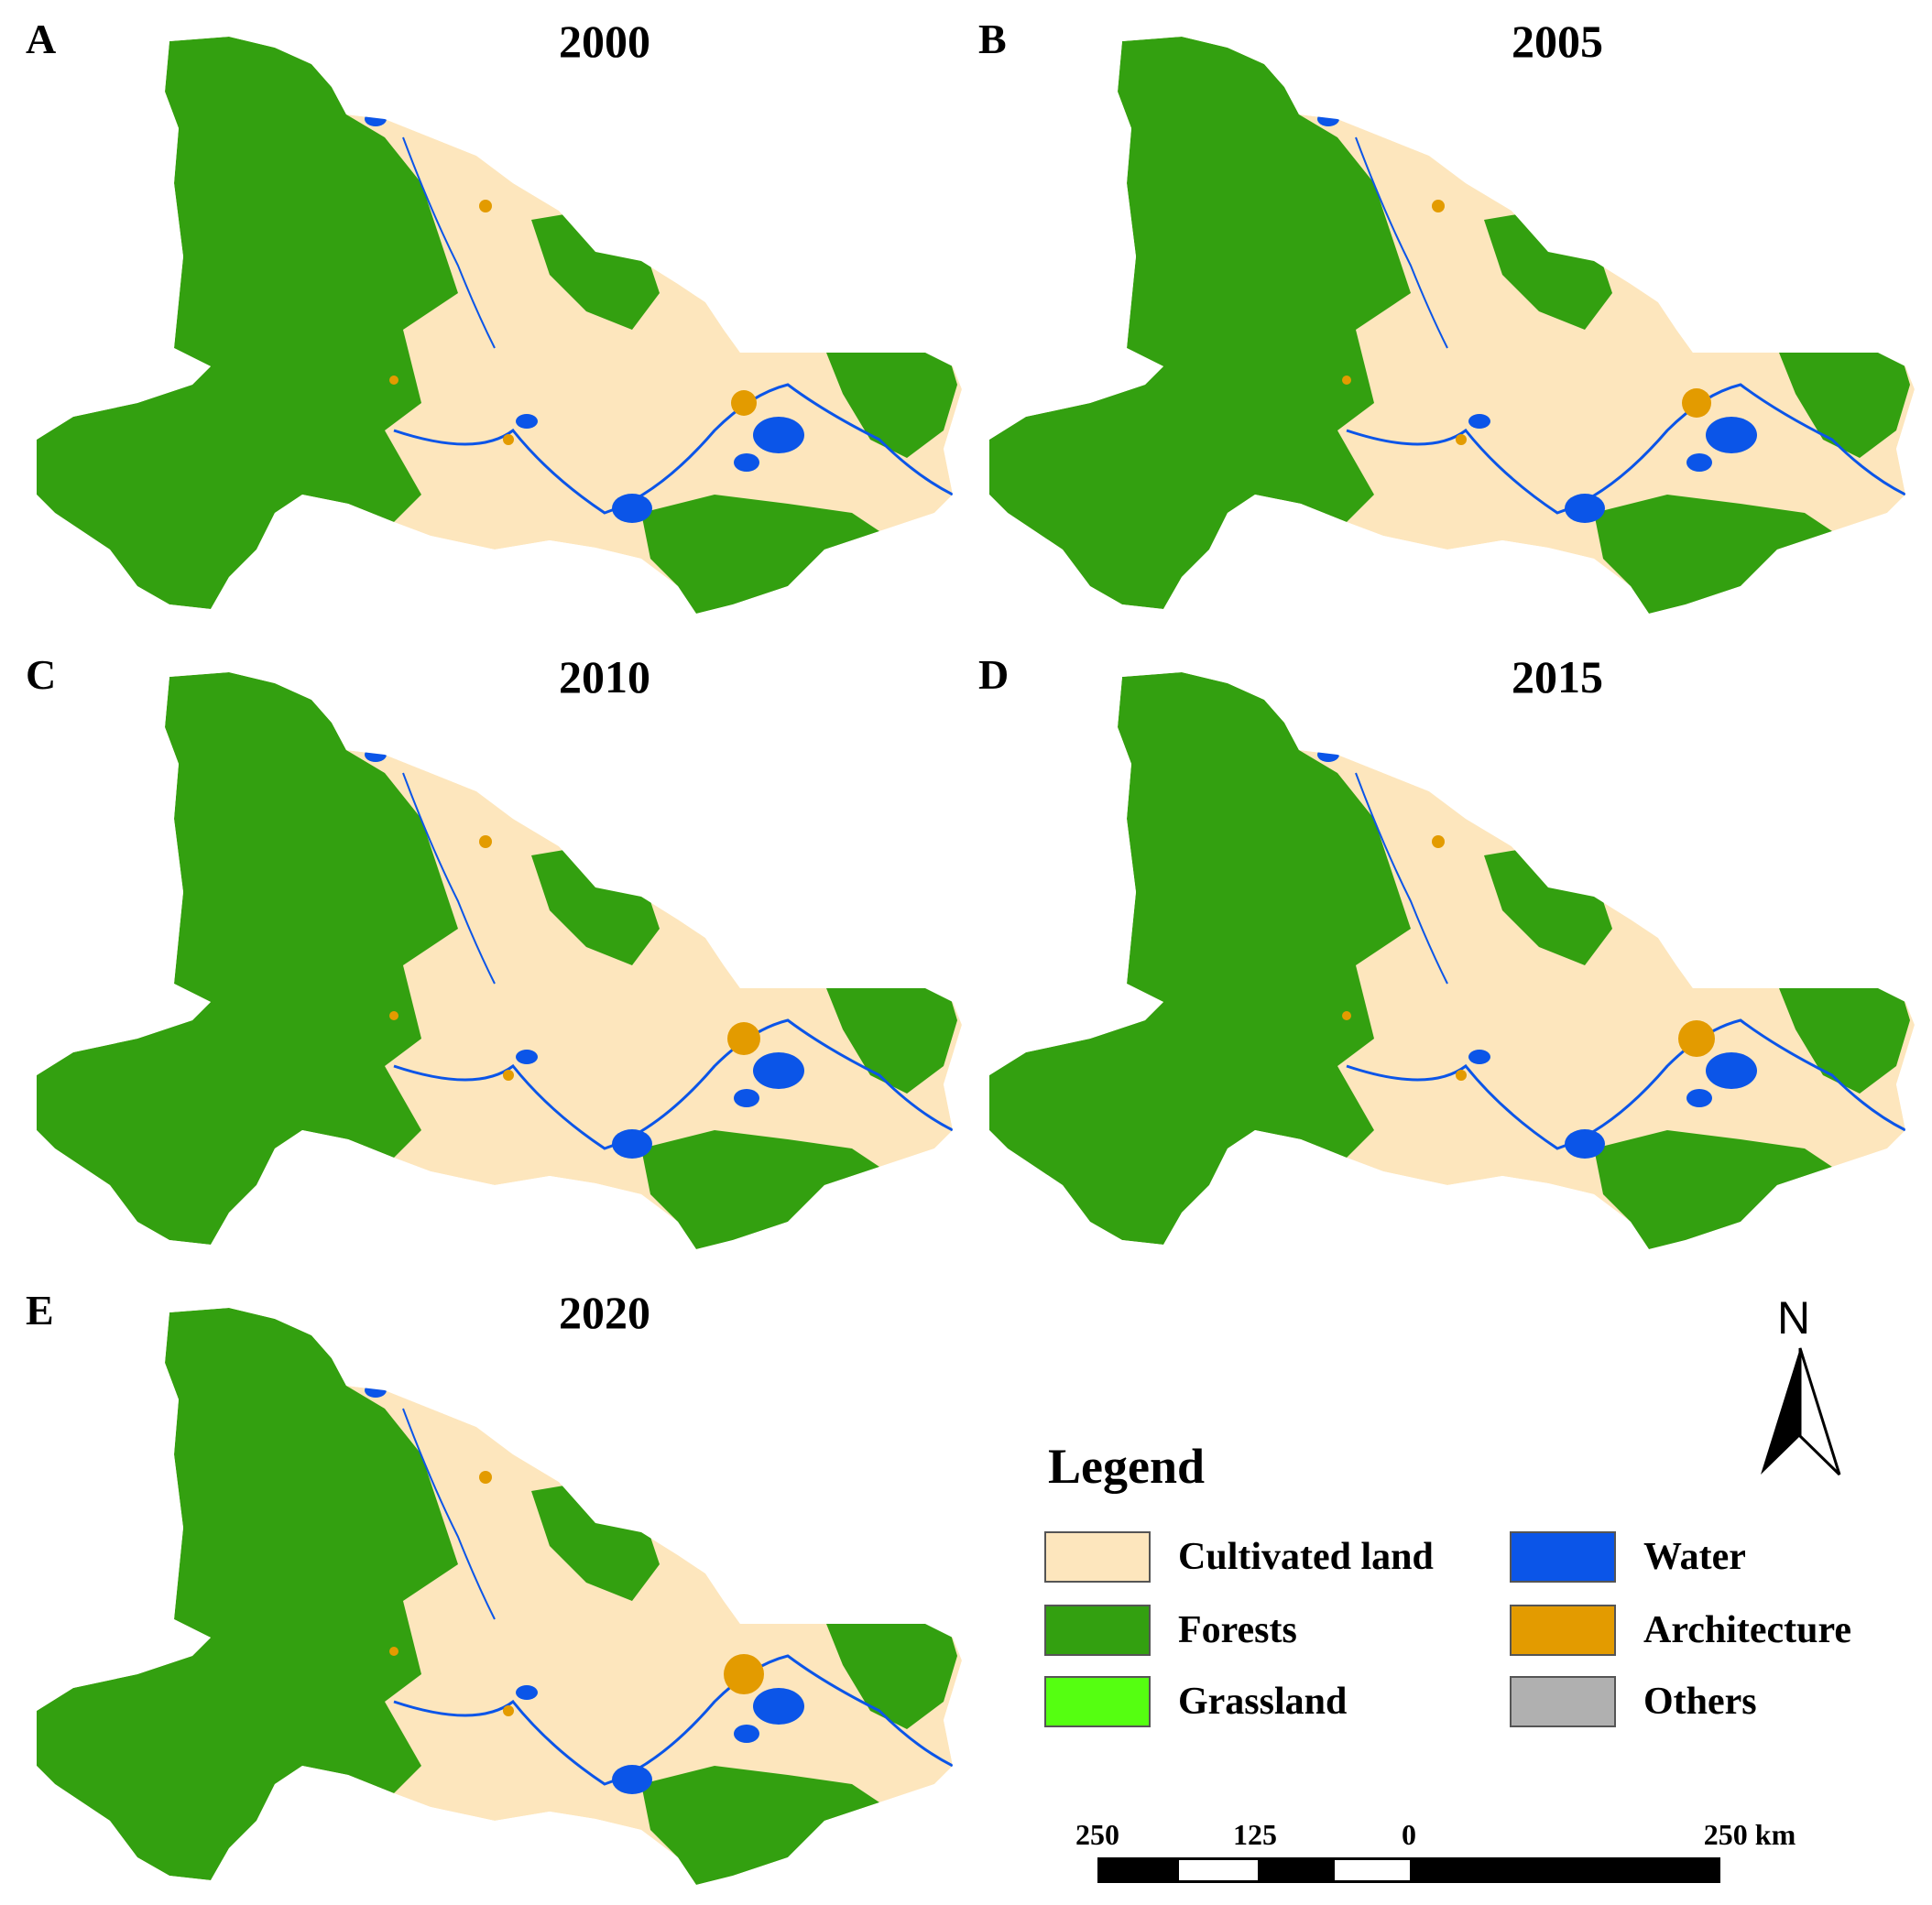 The image size is (1932, 1905). Describe the element at coordinates (605, 1312) in the screenshot. I see `panel-year-e: 2020` at that location.